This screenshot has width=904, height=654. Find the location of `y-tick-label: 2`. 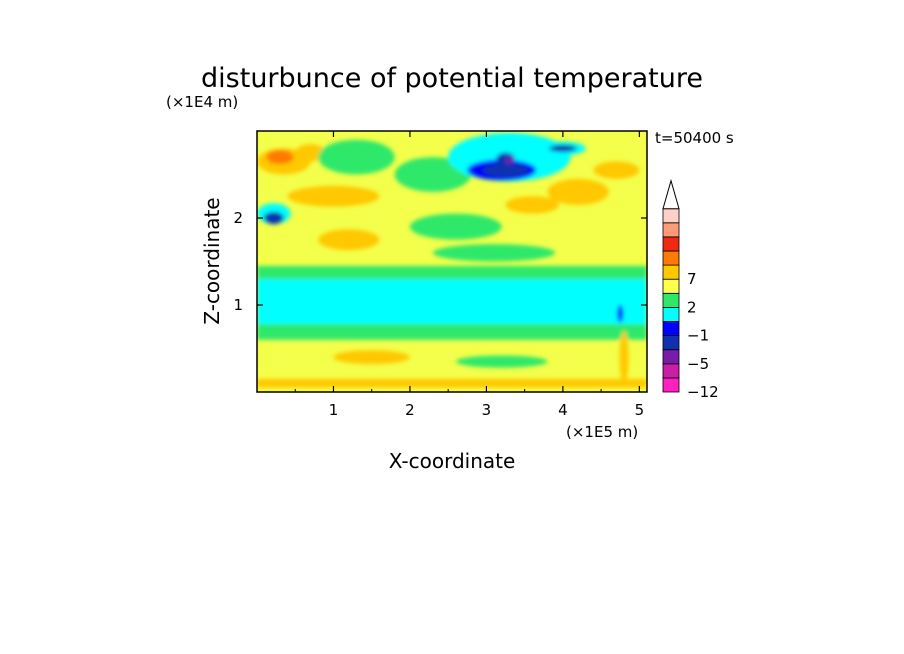

y-tick-label: 2 is located at coordinates (238, 218).